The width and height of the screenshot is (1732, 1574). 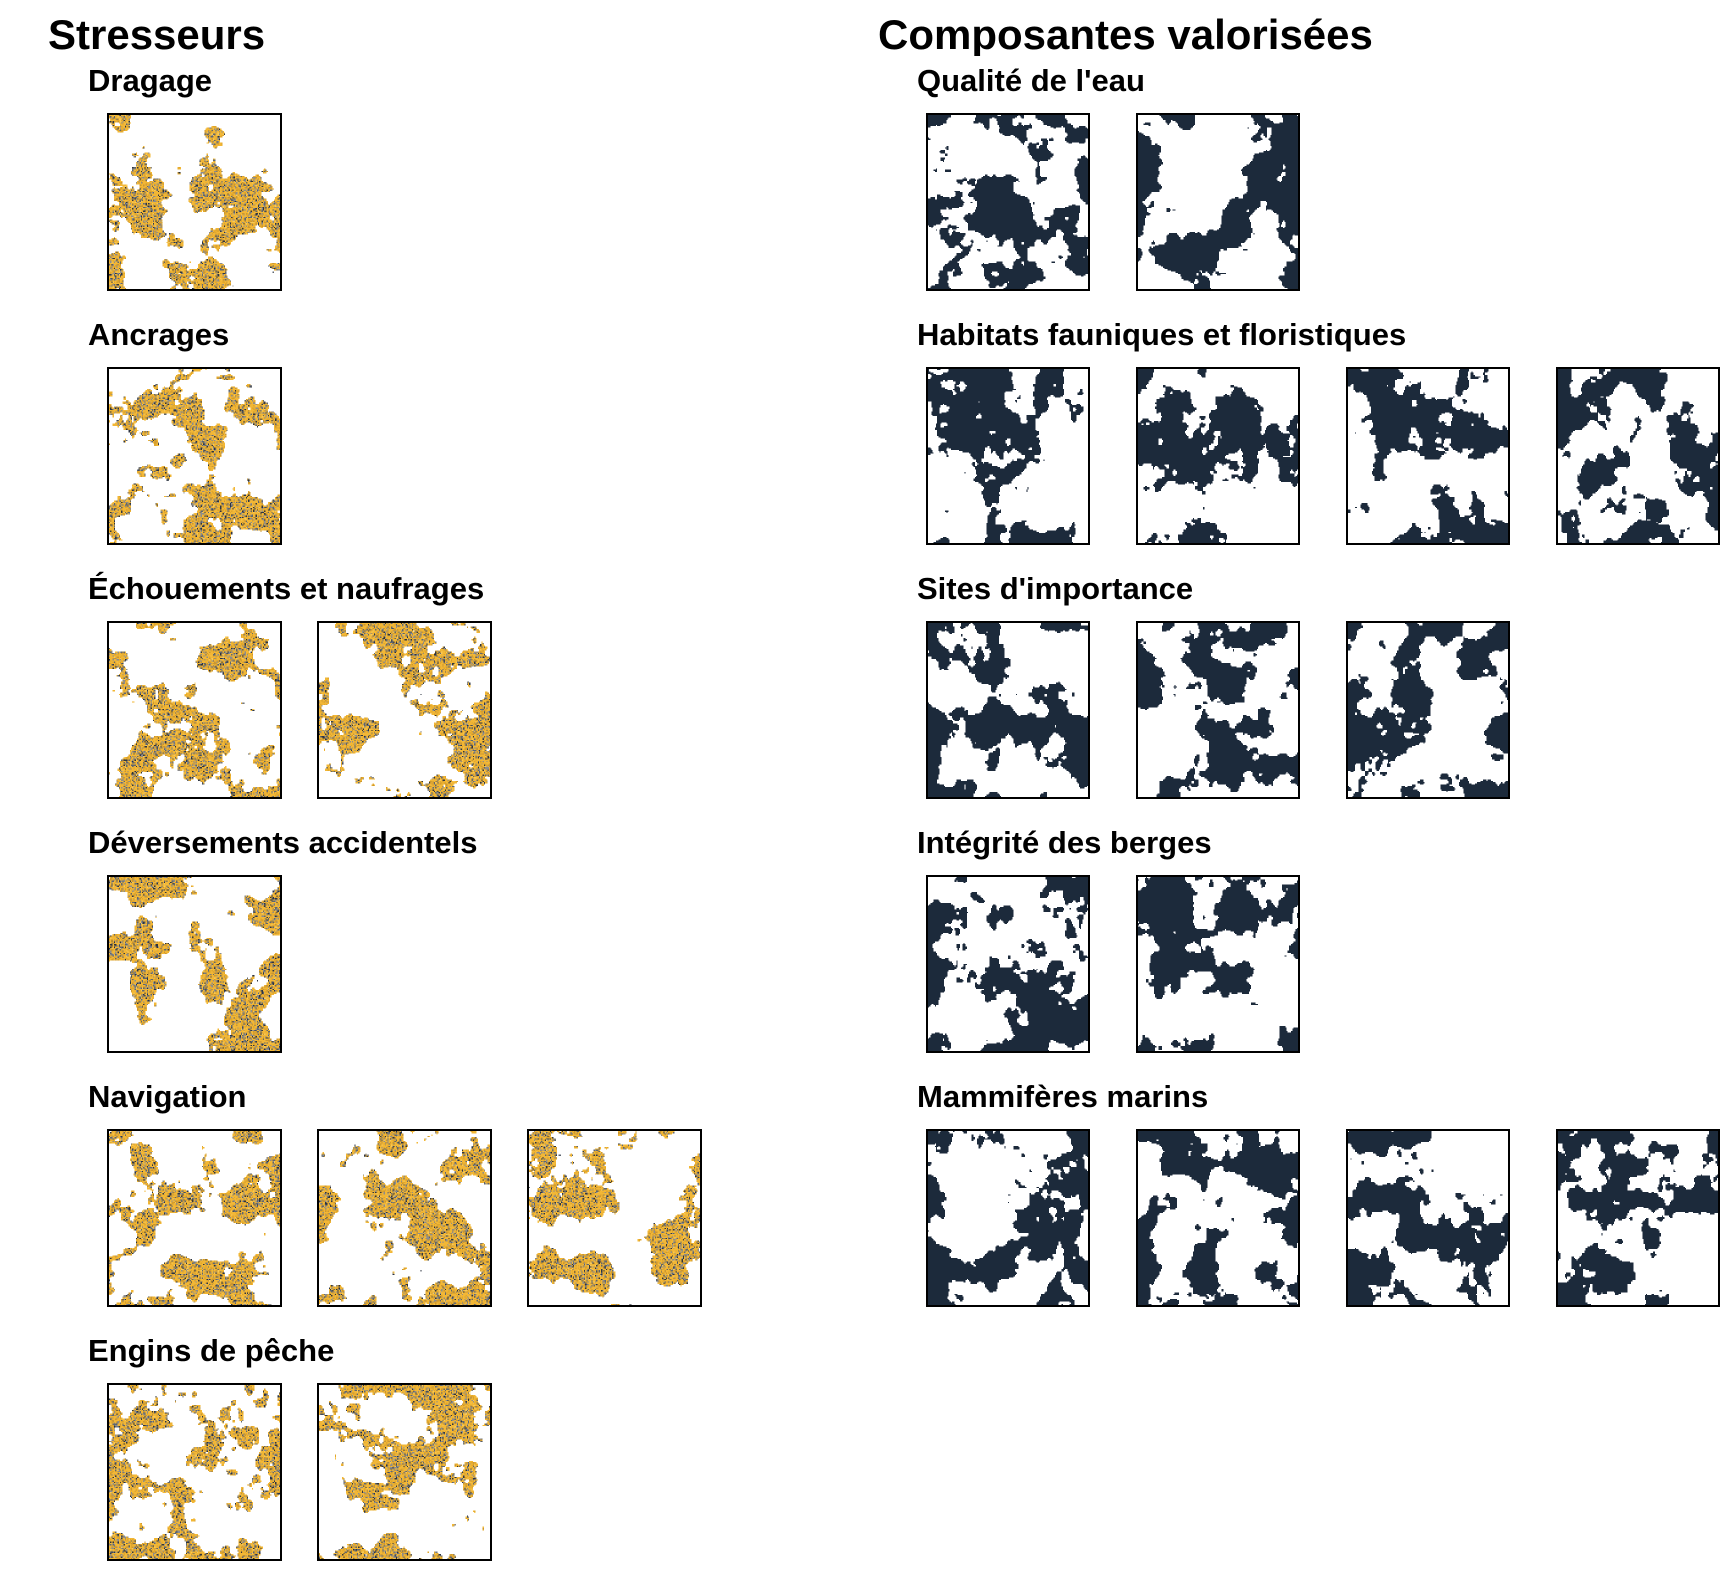 What do you see at coordinates (1055, 588) in the screenshot?
I see `component-group-title-sites-d-importance: Sites d'importance` at bounding box center [1055, 588].